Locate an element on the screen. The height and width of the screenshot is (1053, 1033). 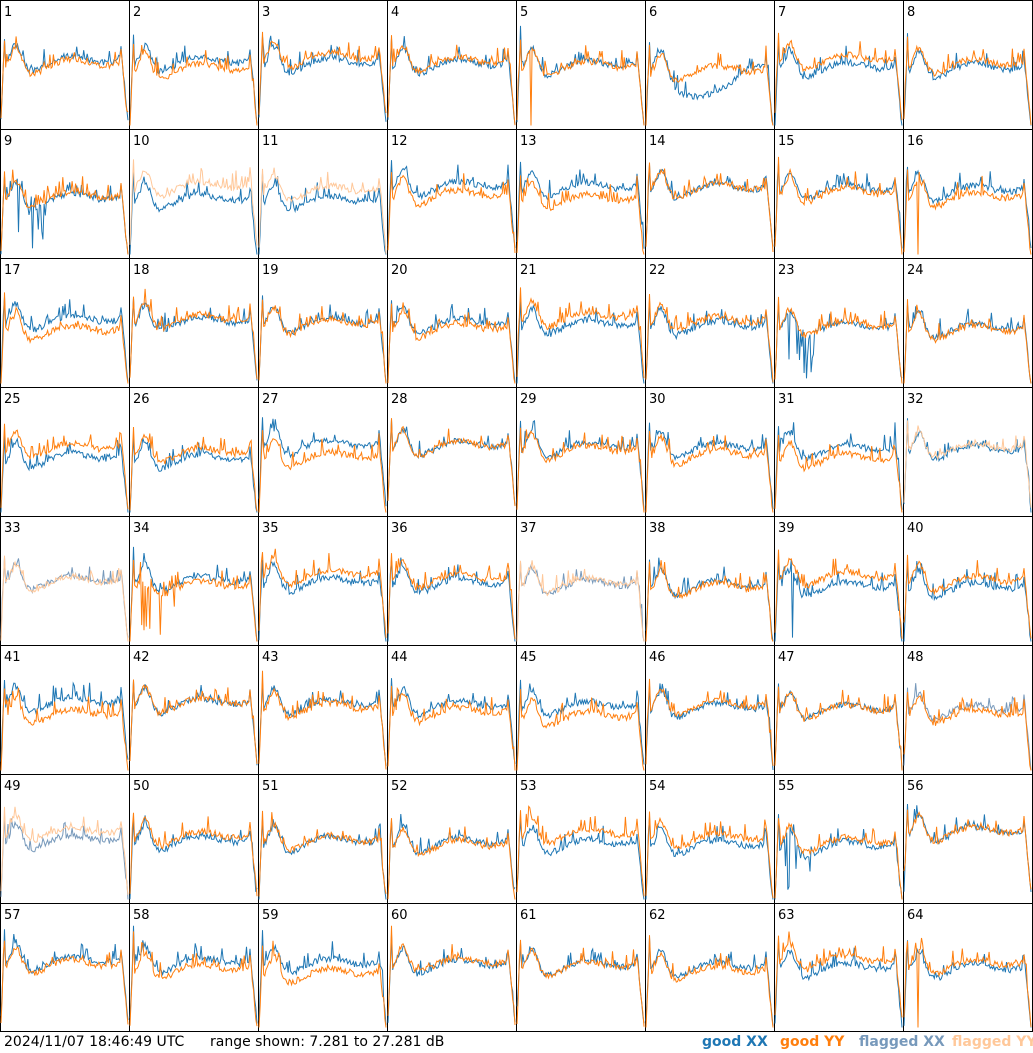
range-text: range shown: 7.281 to 27.281 dB is located at coordinates (327, 1042).